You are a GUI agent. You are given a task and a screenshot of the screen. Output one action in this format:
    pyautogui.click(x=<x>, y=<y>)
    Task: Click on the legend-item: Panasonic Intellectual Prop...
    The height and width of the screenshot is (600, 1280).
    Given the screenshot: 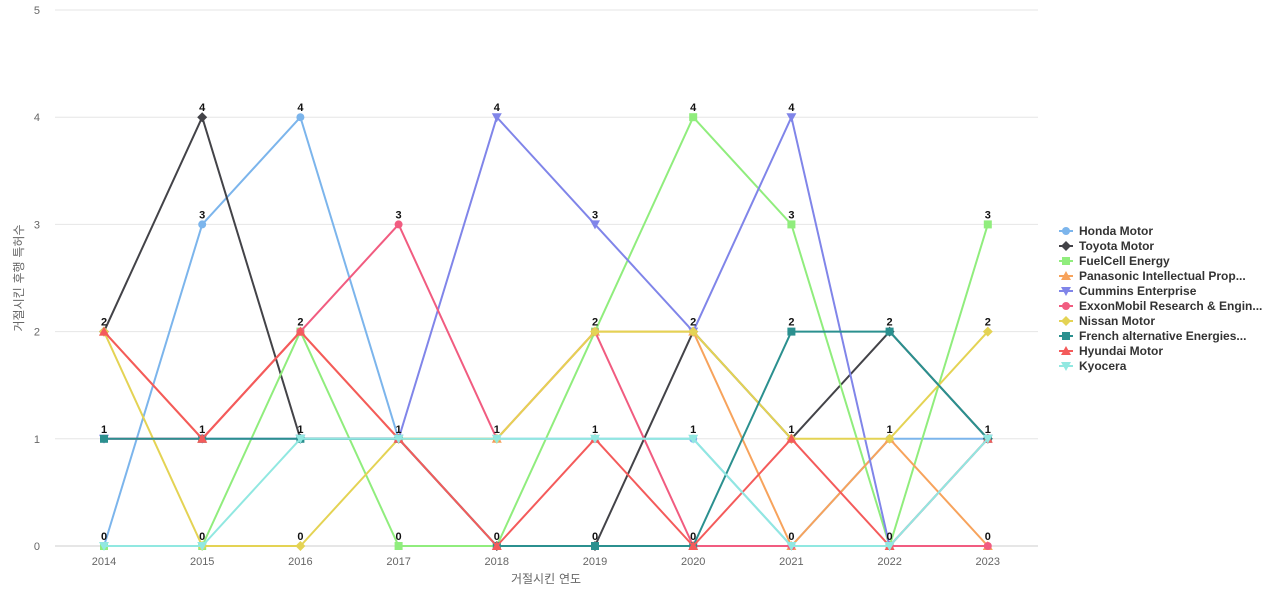 What is the action you would take?
    pyautogui.click(x=1152, y=276)
    